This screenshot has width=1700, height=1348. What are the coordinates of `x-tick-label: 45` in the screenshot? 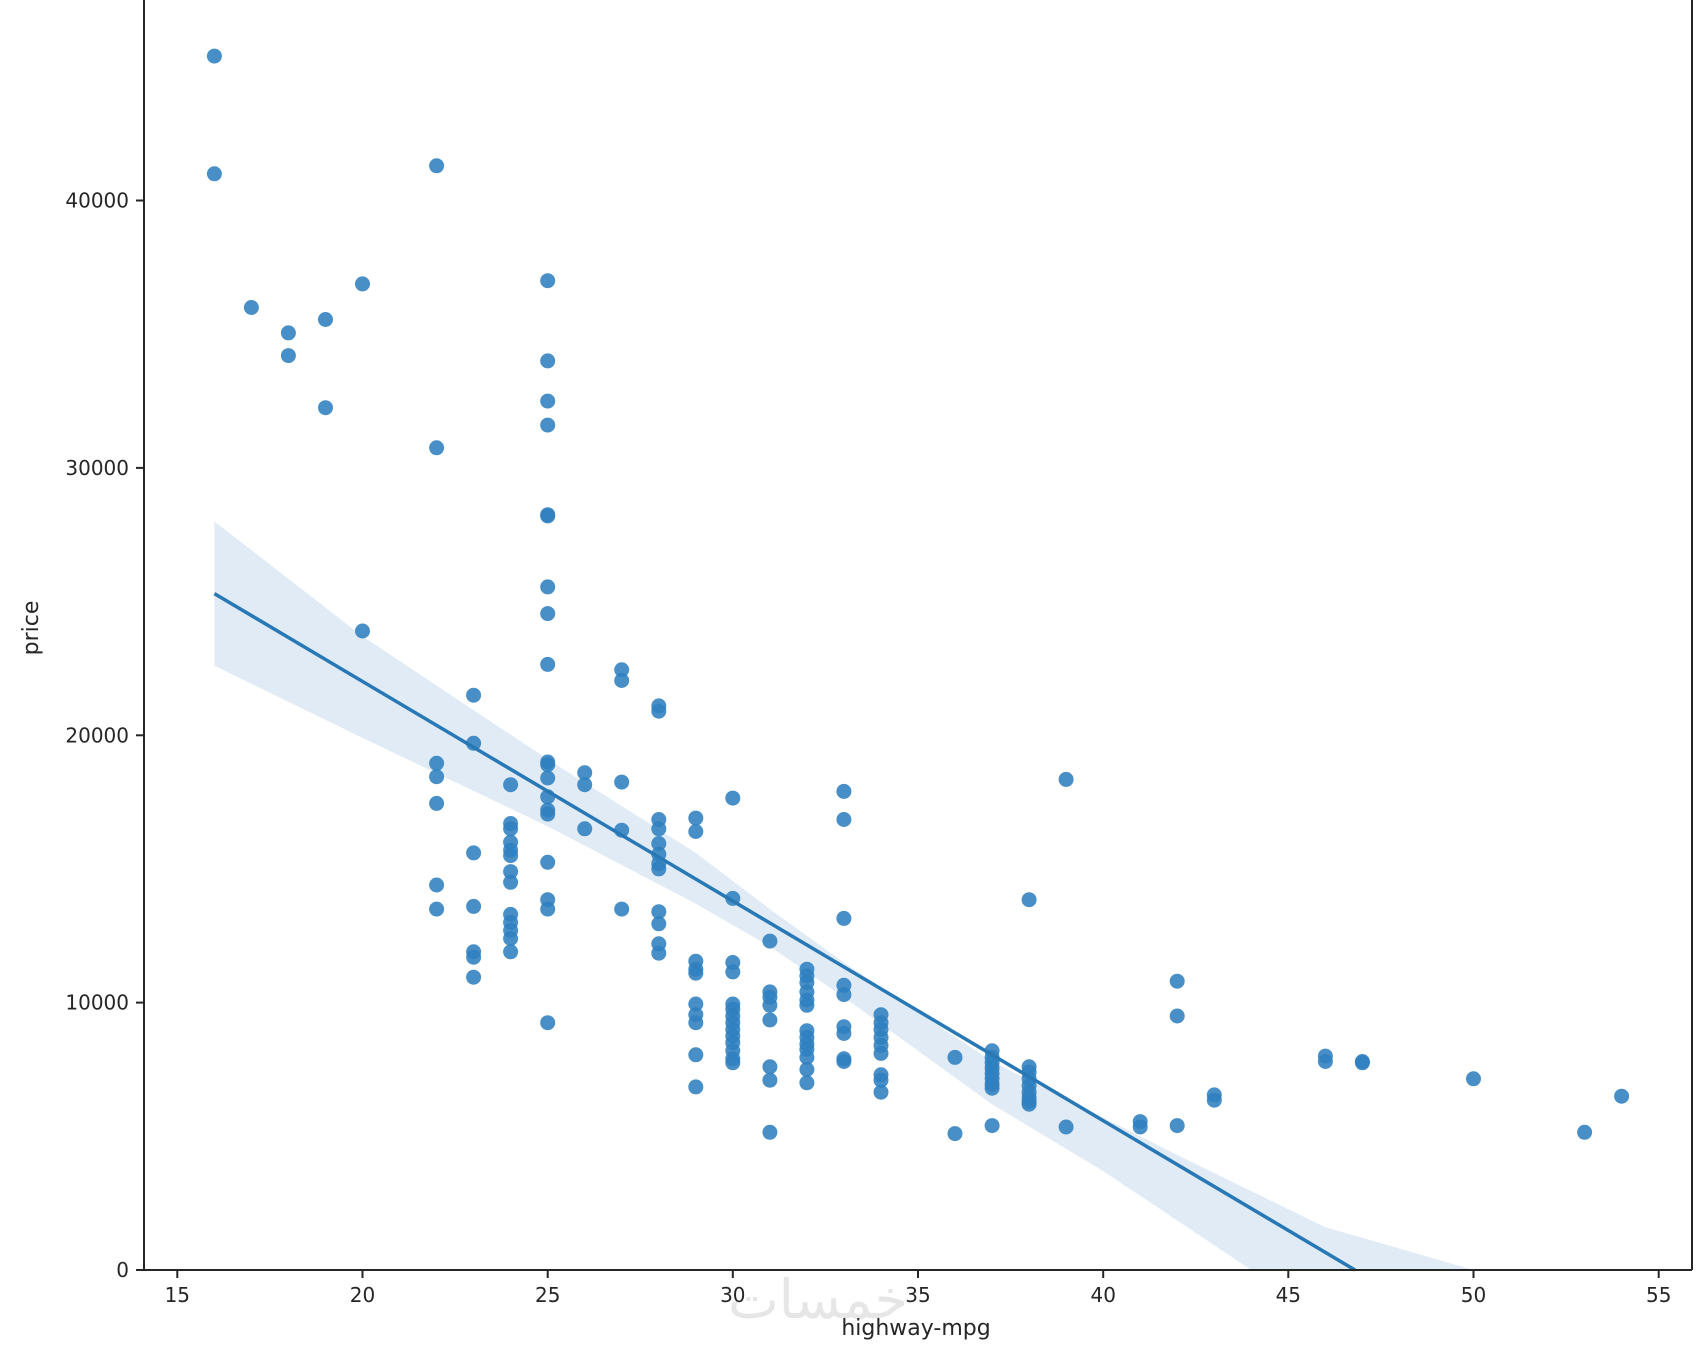 It's located at (1288, 1295).